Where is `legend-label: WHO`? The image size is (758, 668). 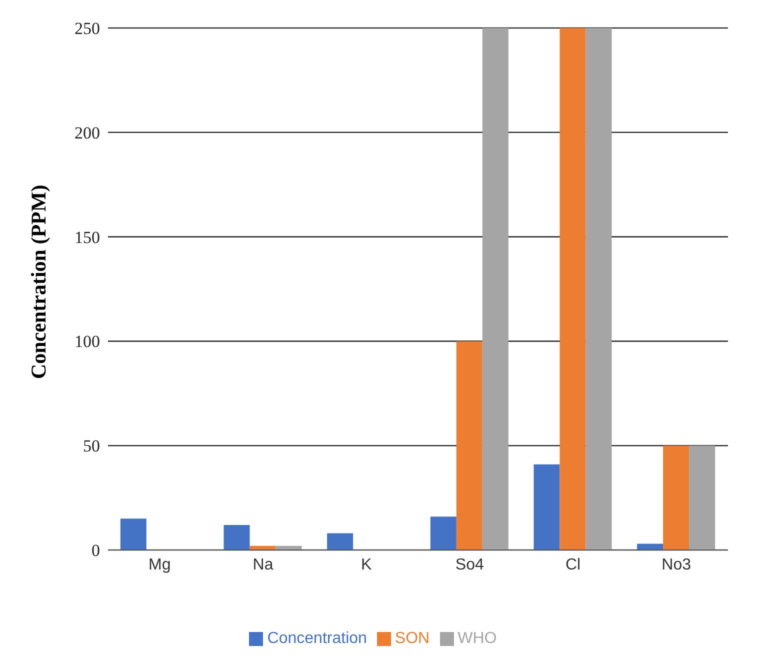
legend-label: WHO is located at coordinates (477, 638).